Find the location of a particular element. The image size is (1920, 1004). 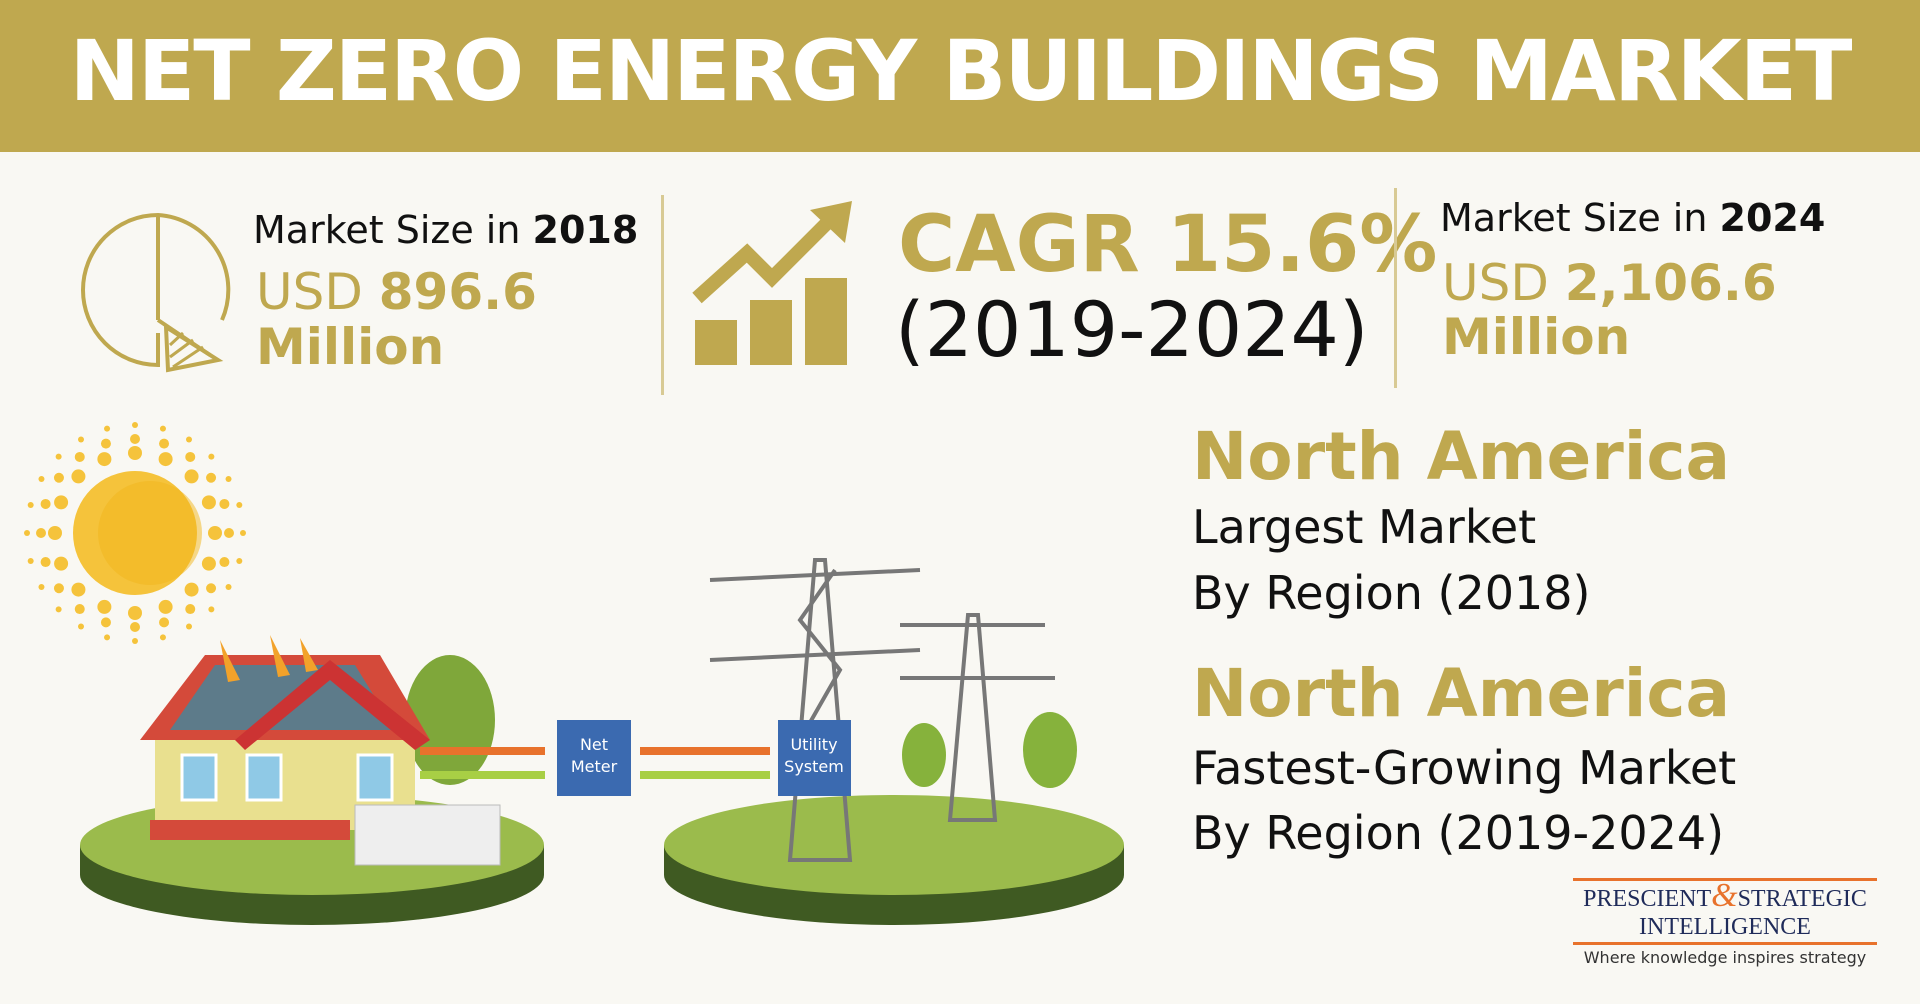

region-desc: Fastest-Growing Market is located at coordinates (1464, 768).